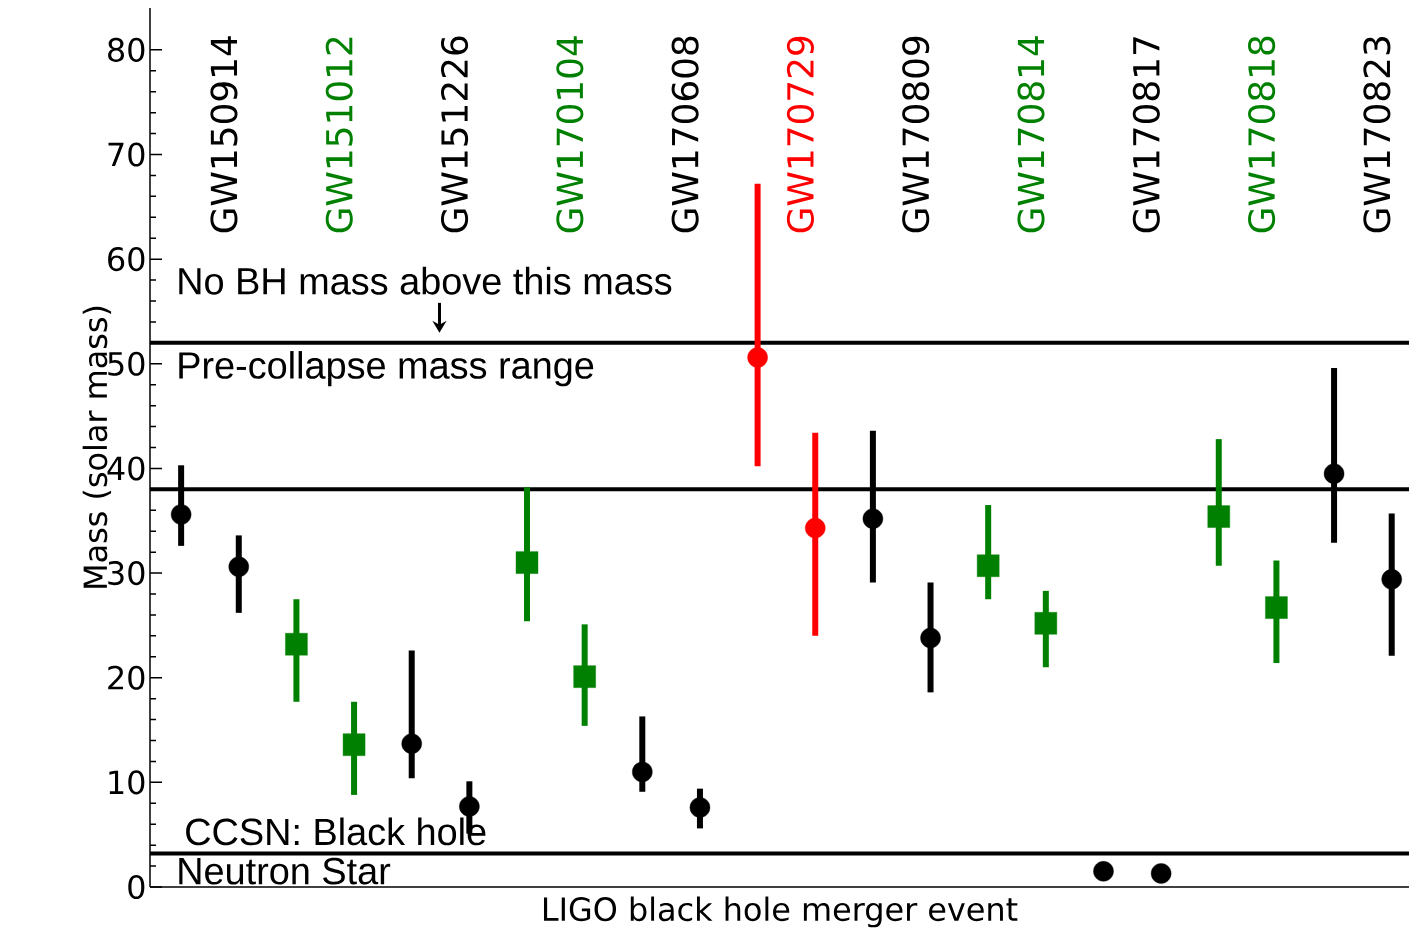  What do you see at coordinates (224, 134) in the screenshot?
I see `x-tick-label: GW150914` at bounding box center [224, 134].